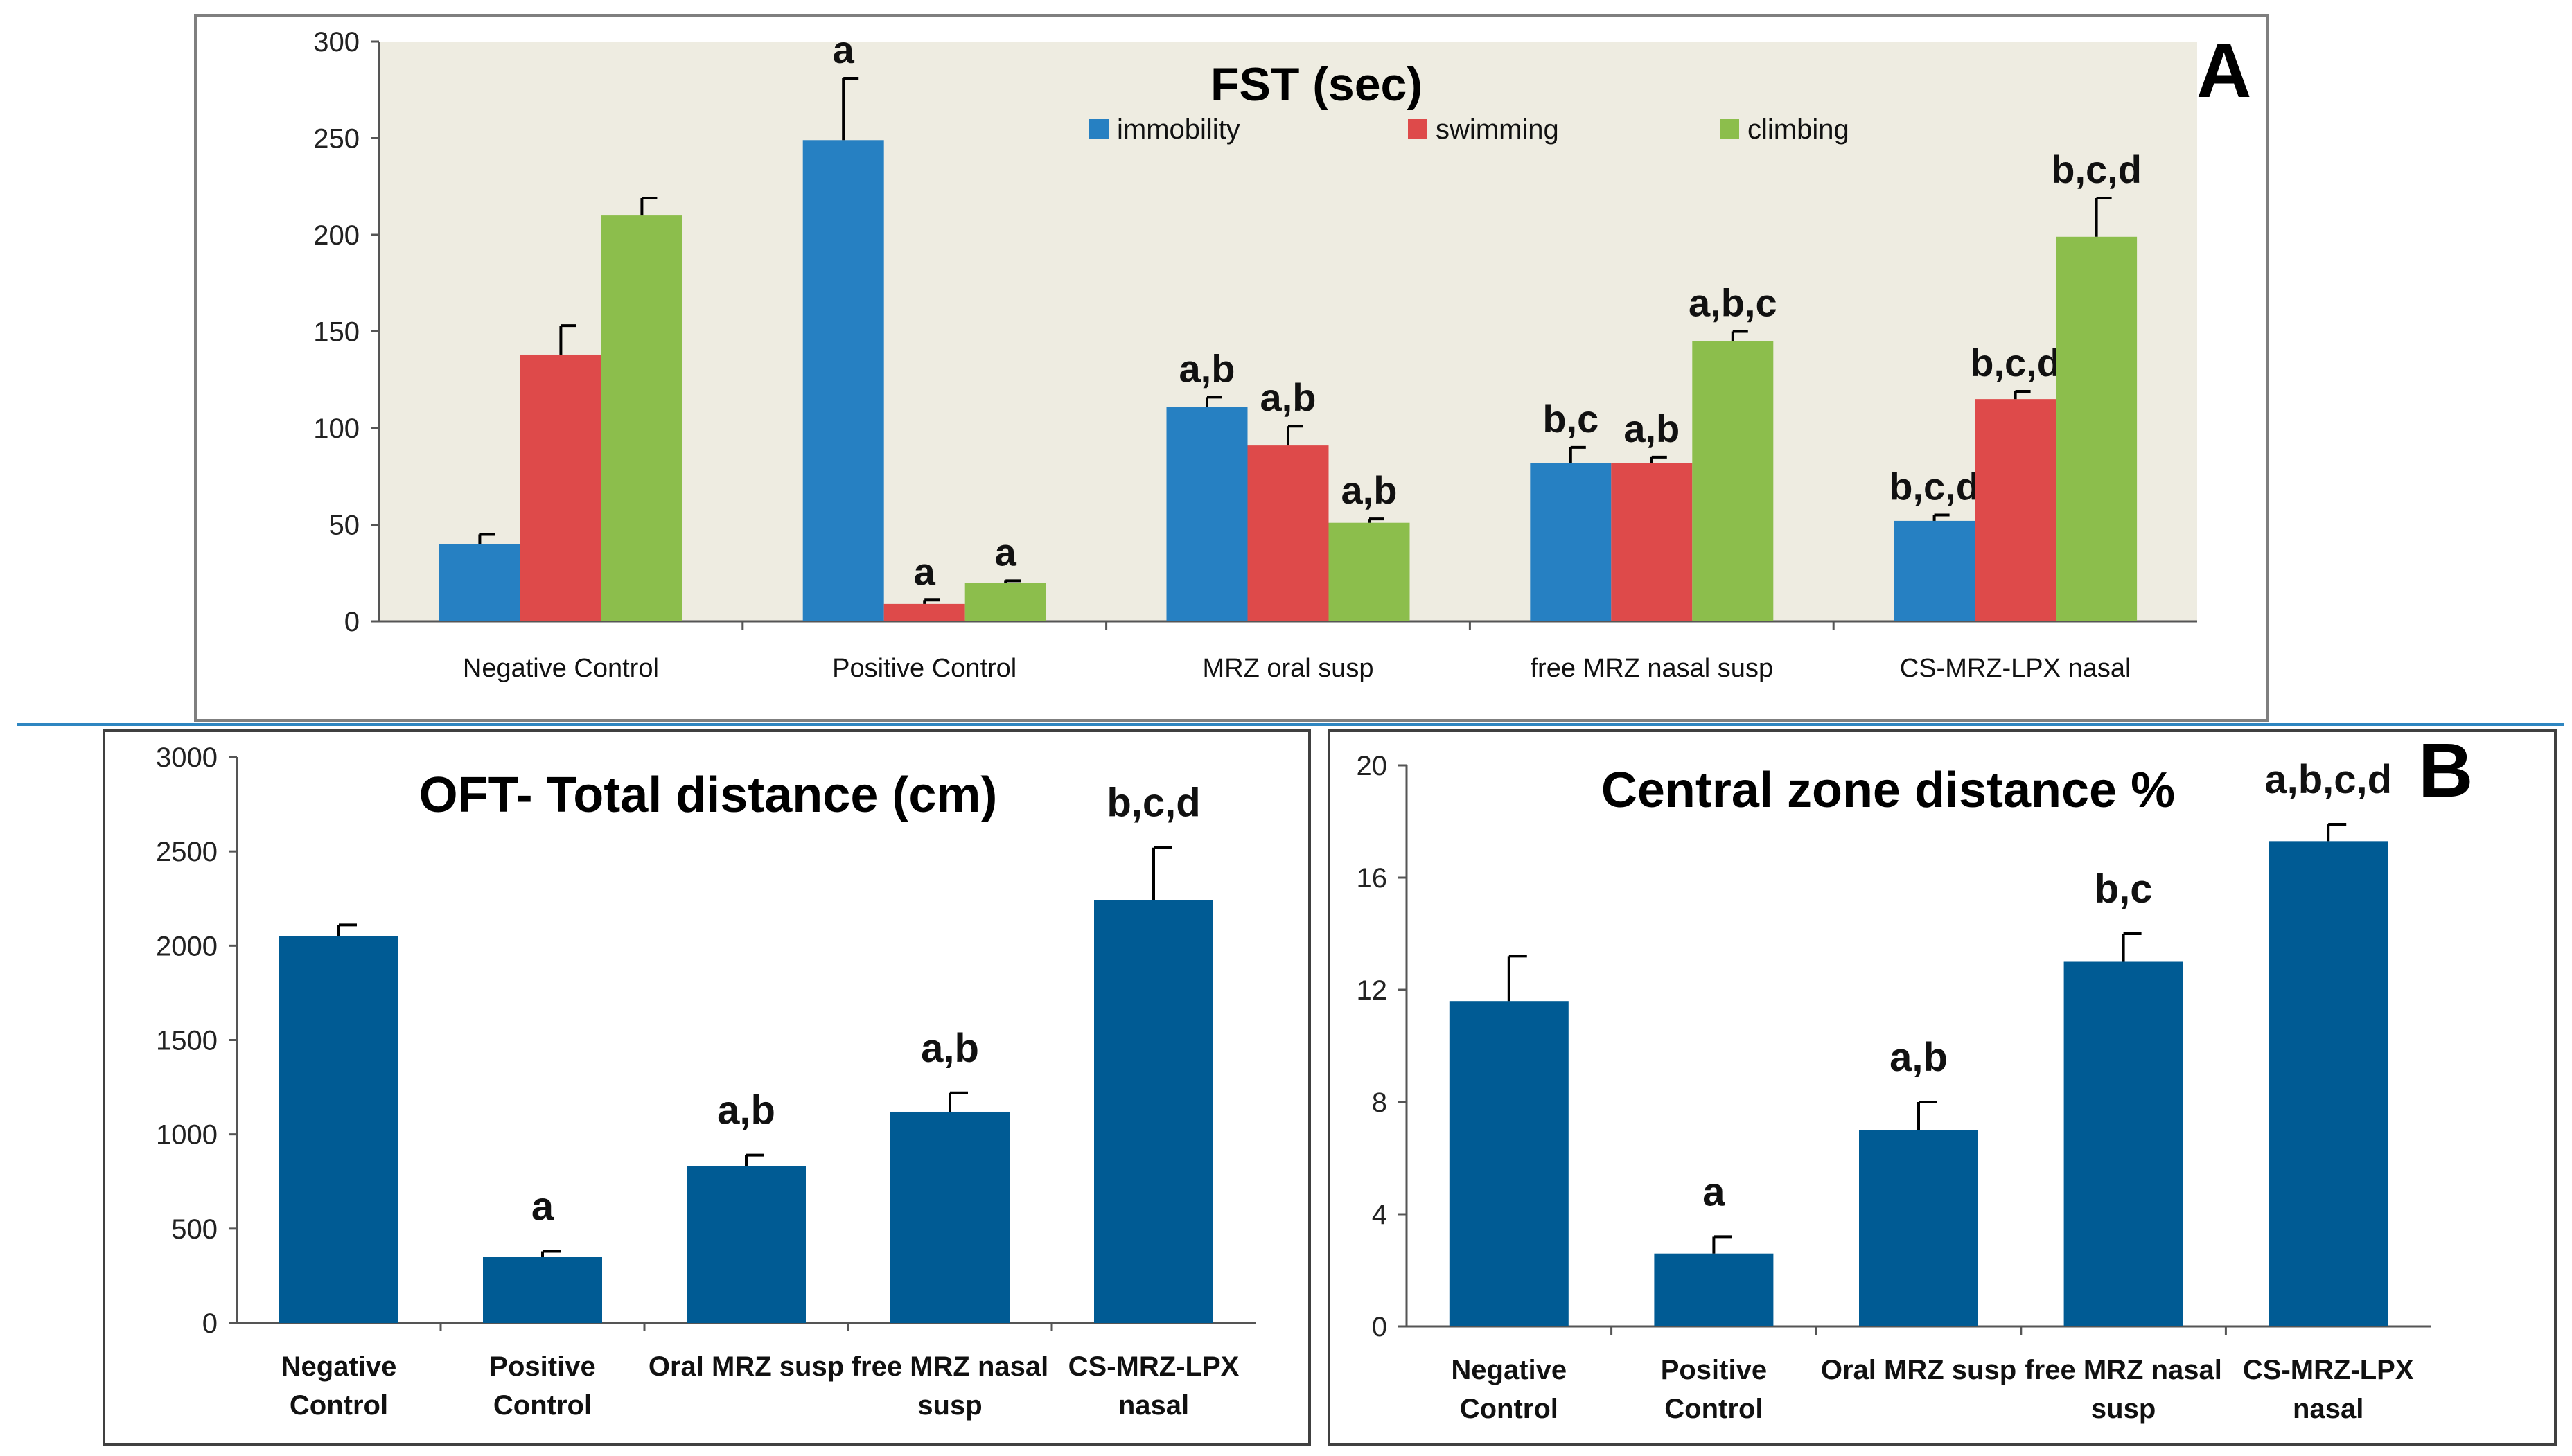  Describe the element at coordinates (1919, 1057) in the screenshot. I see `czd-significance-label: a,b` at that location.